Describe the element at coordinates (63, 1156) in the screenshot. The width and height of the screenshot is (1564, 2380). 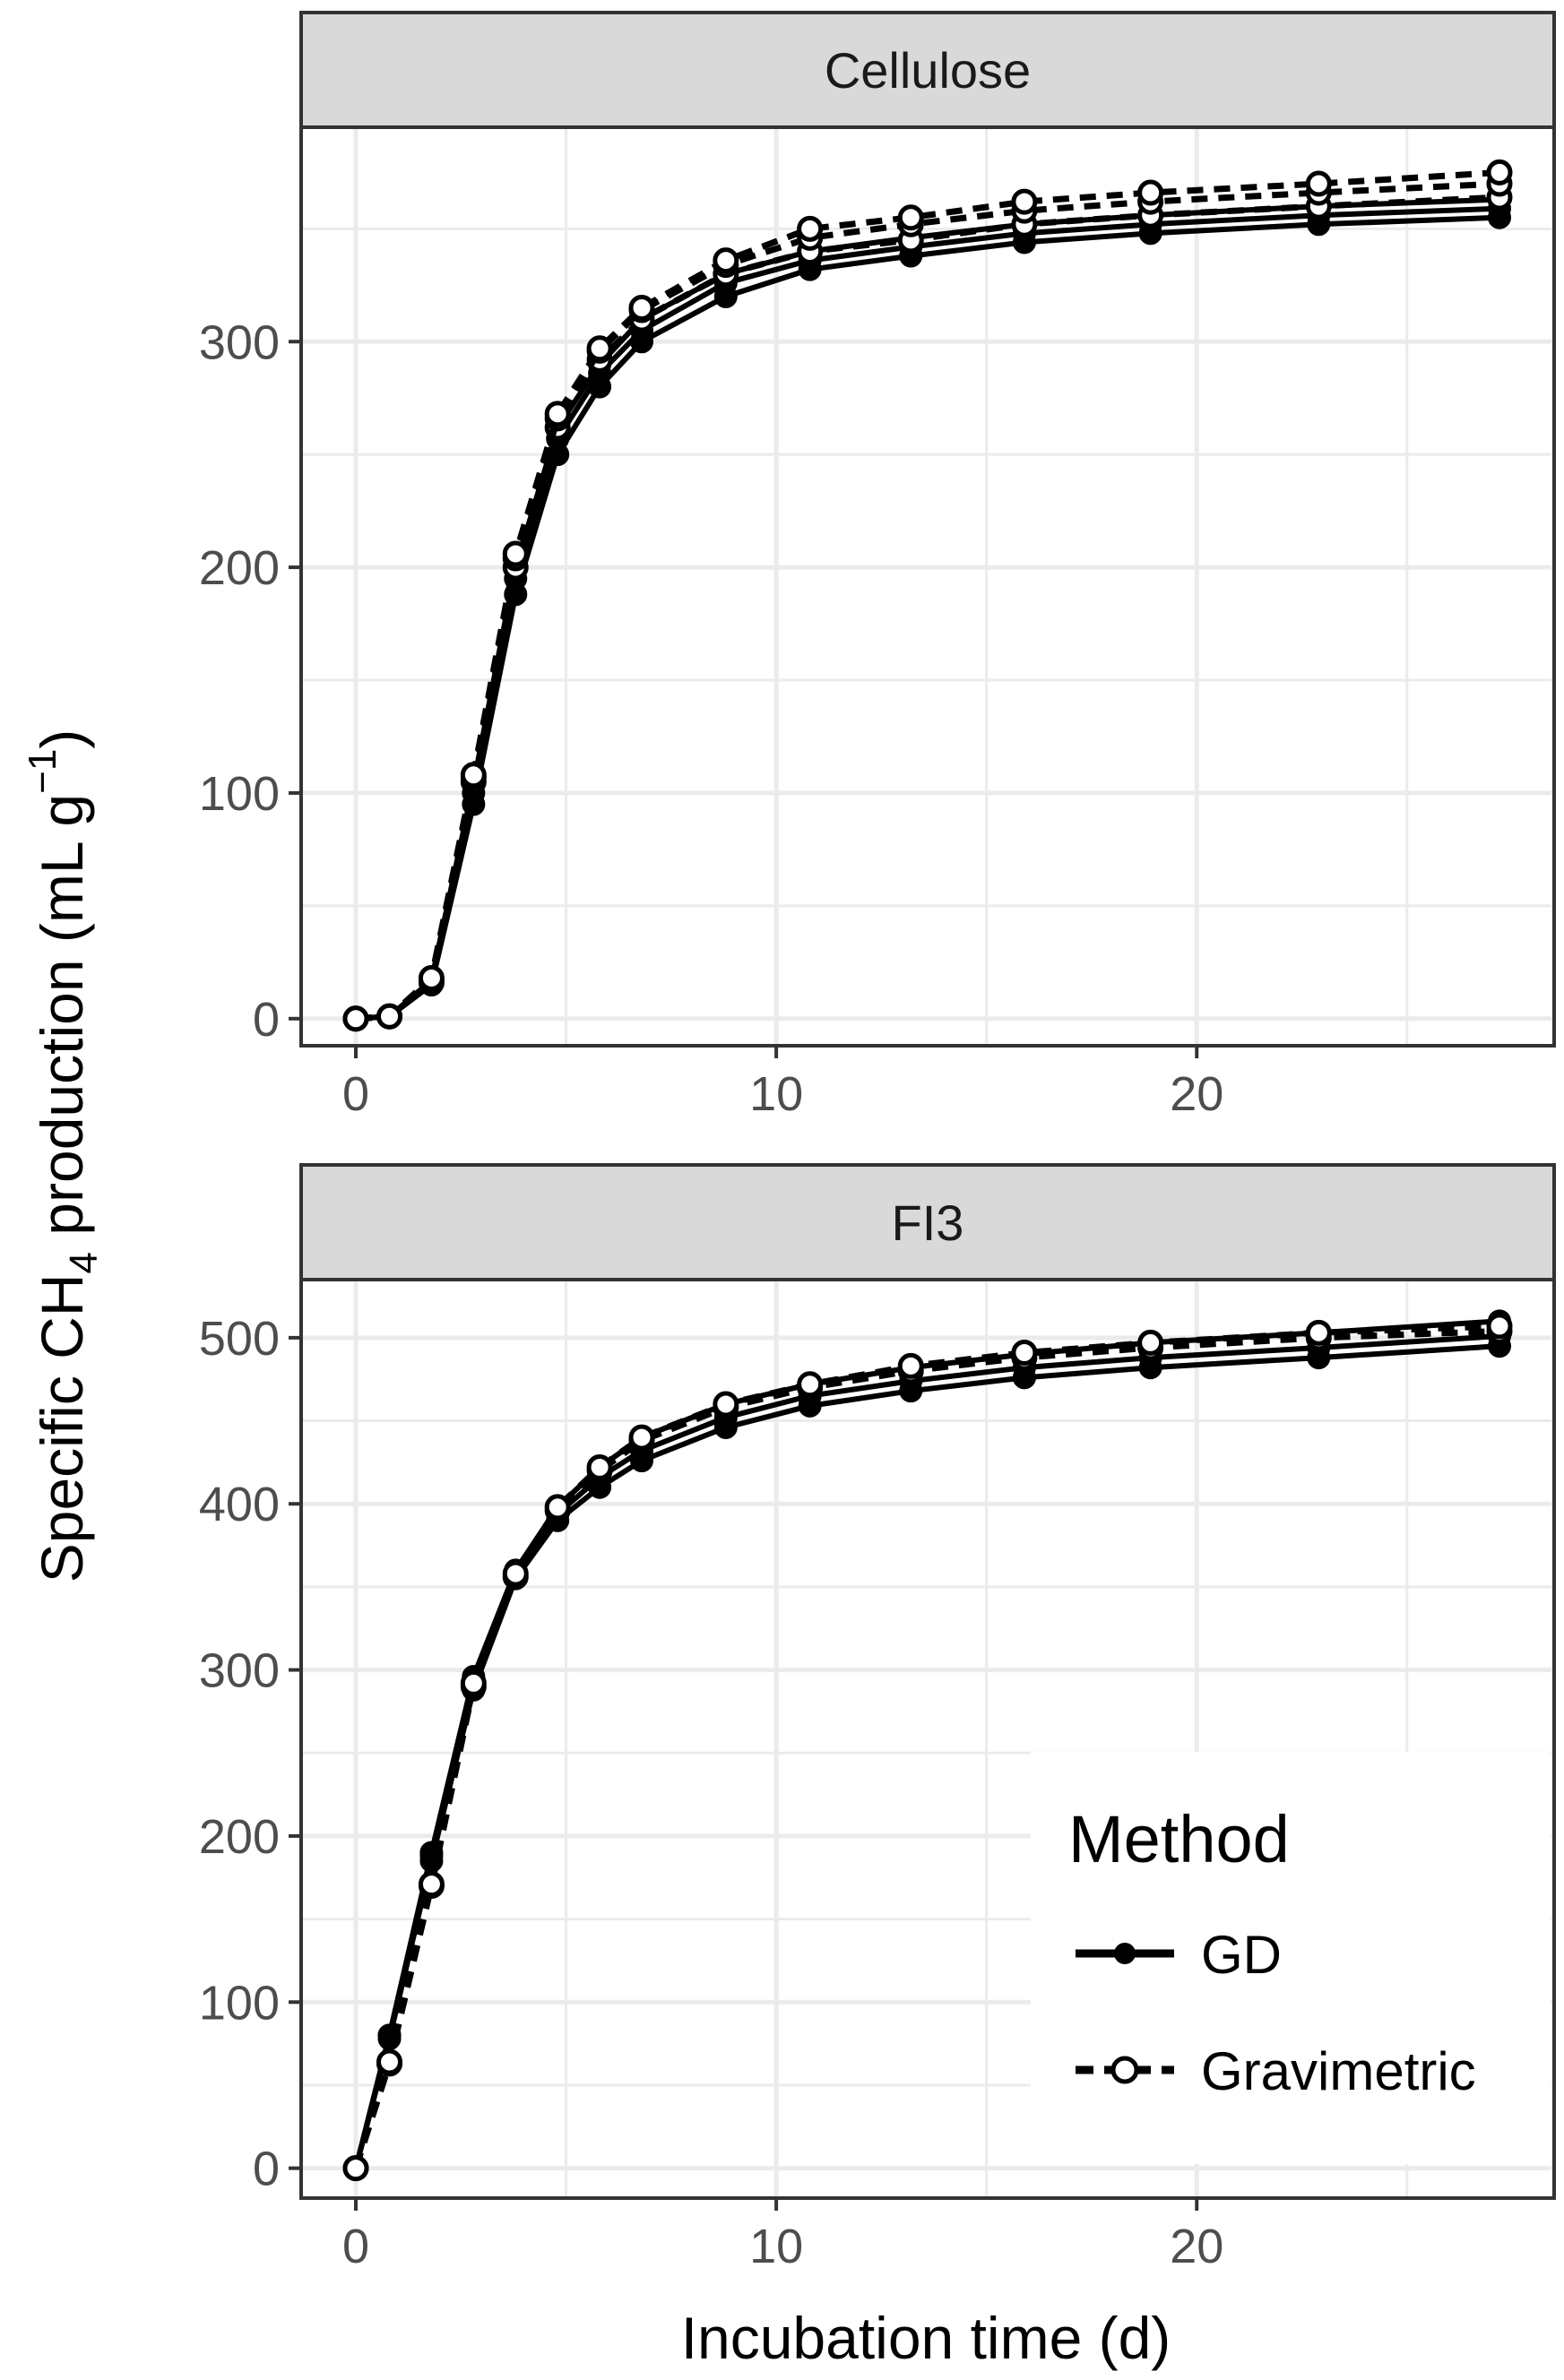
I see `y-axis-label: Specific CH4 production (mL g−1)` at that location.